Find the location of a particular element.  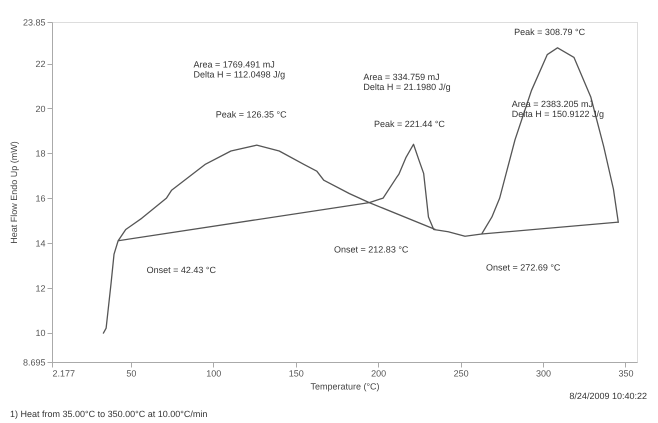

y-tick-label: 18 is located at coordinates (40, 153).